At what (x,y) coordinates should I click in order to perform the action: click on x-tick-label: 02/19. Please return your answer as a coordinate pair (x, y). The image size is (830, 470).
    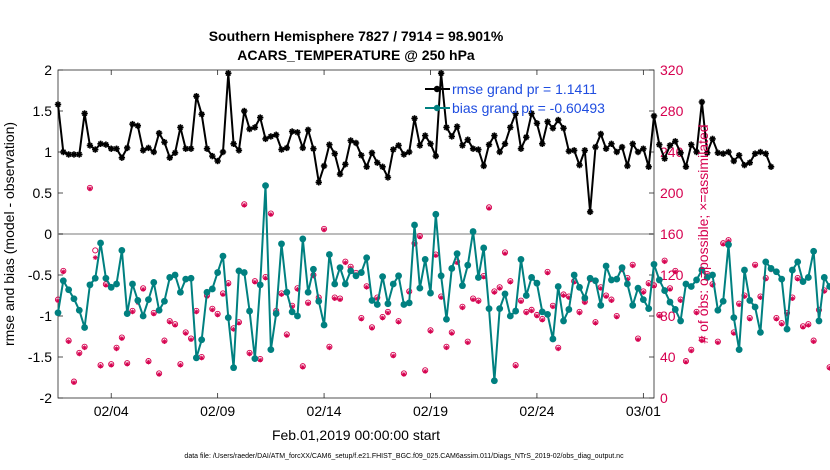
    Looking at the image, I should click on (430, 411).